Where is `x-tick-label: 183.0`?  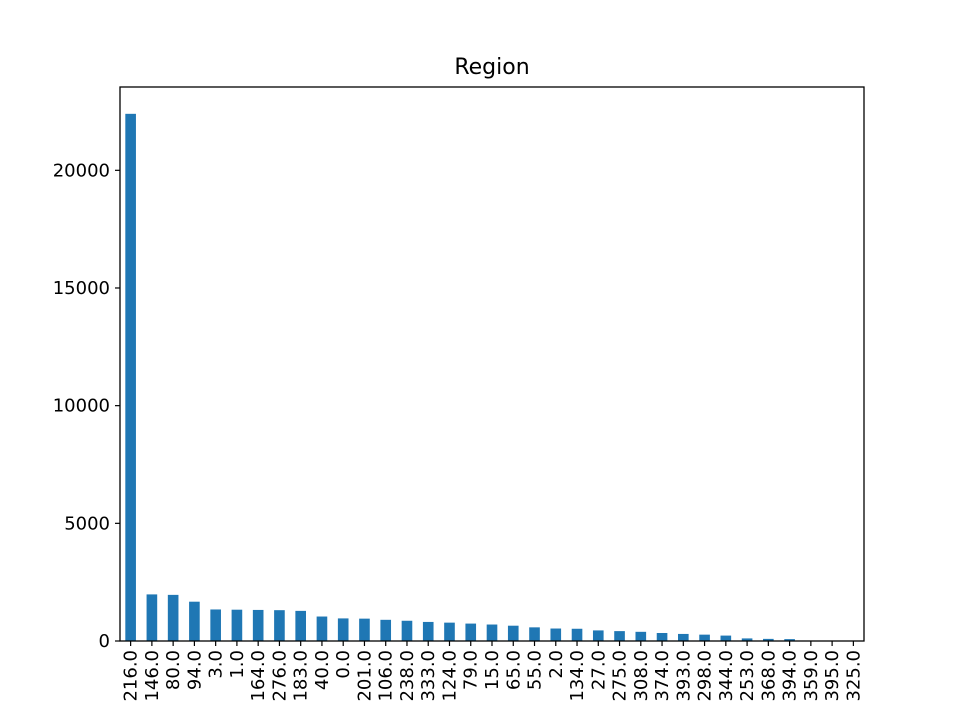 x-tick-label: 183.0 is located at coordinates (301, 676).